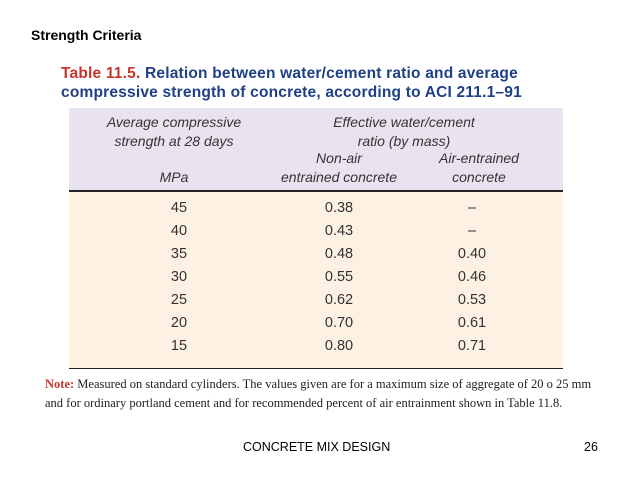  Describe the element at coordinates (316, 255) in the screenshot. I see `table-row: 35 0.48 0.40` at that location.